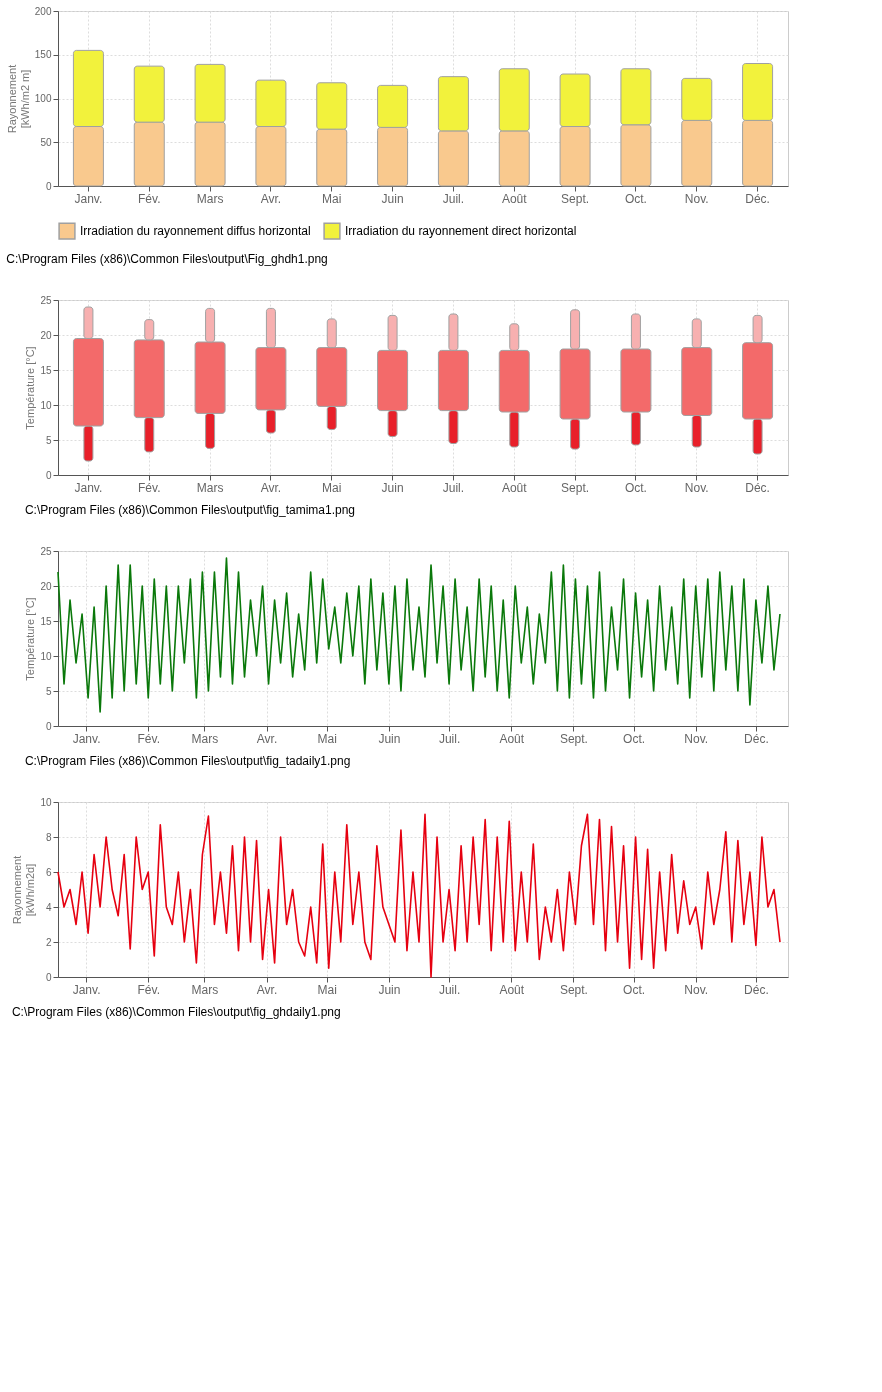  I want to click on y-tick-label: 150, so click(43, 55).